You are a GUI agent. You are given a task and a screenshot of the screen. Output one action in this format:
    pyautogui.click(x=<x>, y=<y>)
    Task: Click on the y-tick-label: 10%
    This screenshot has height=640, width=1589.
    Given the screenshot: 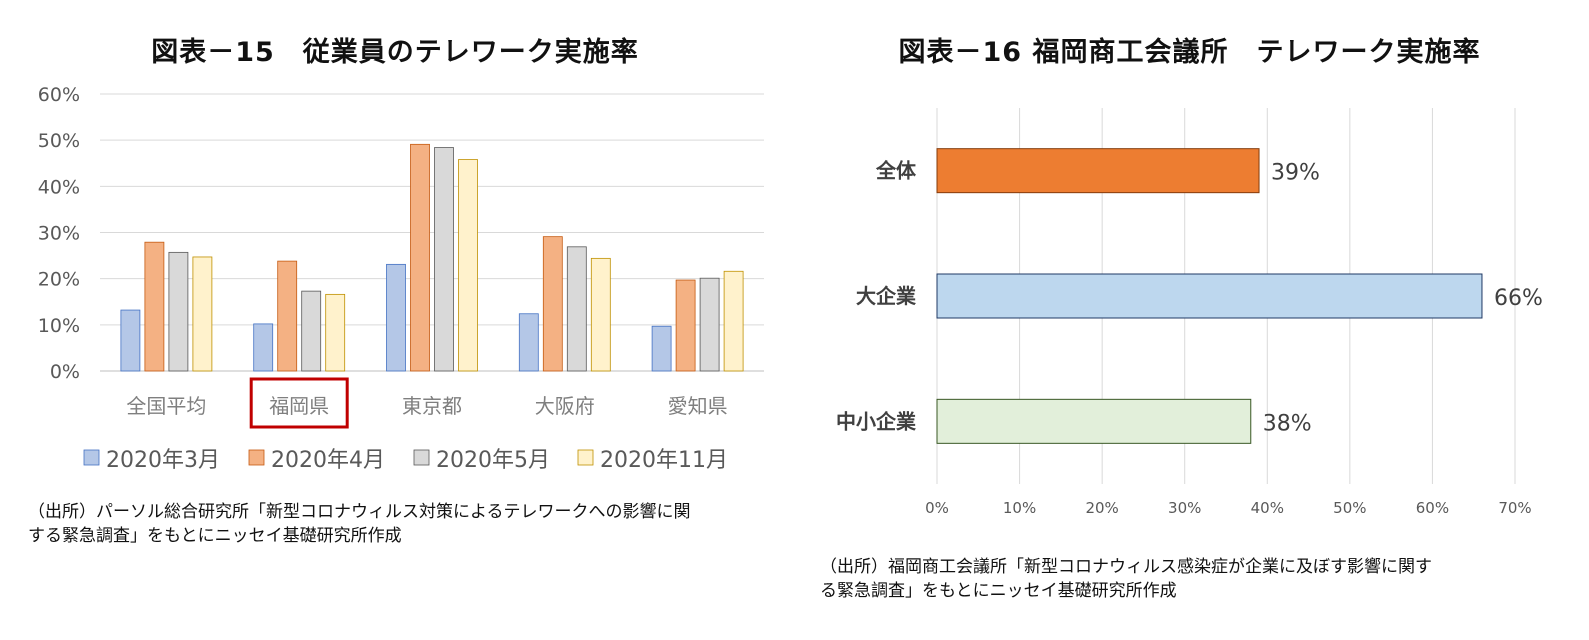 What is the action you would take?
    pyautogui.click(x=59, y=326)
    